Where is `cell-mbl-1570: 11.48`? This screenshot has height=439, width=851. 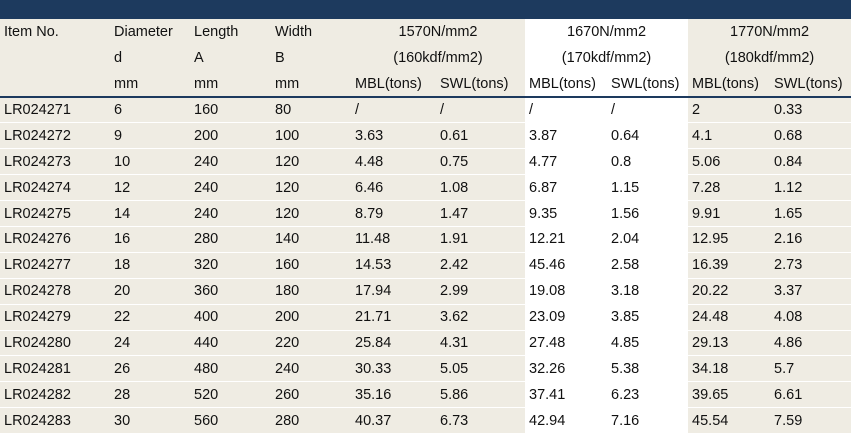
cell-mbl-1570: 11.48 is located at coordinates (393, 239).